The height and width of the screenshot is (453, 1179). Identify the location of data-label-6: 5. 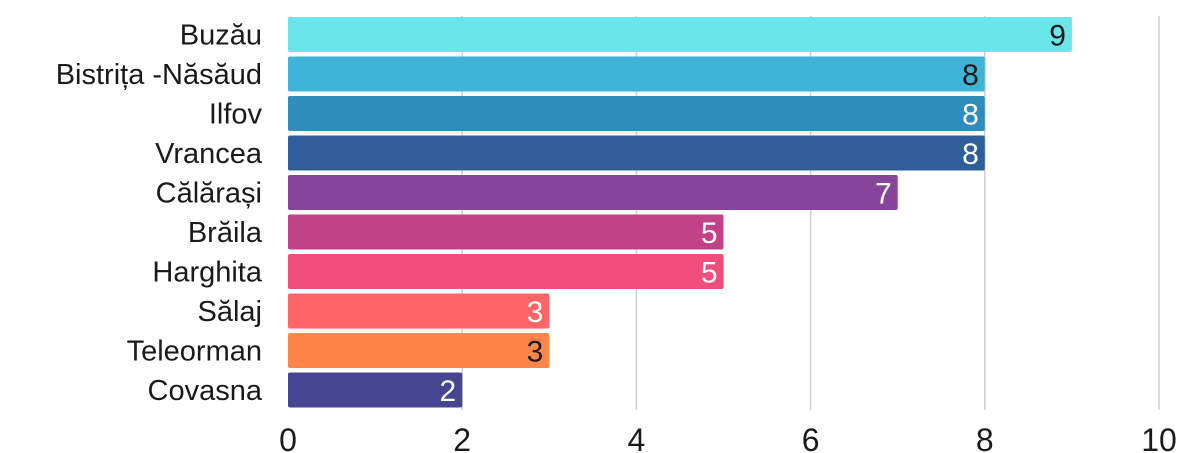
(709, 273).